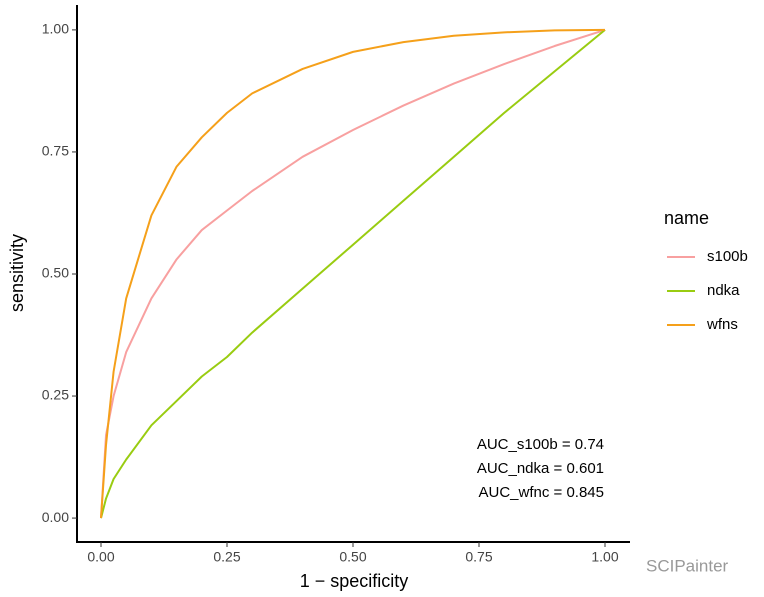  What do you see at coordinates (55, 517) in the screenshot?
I see `y-tick-label: 0.00` at bounding box center [55, 517].